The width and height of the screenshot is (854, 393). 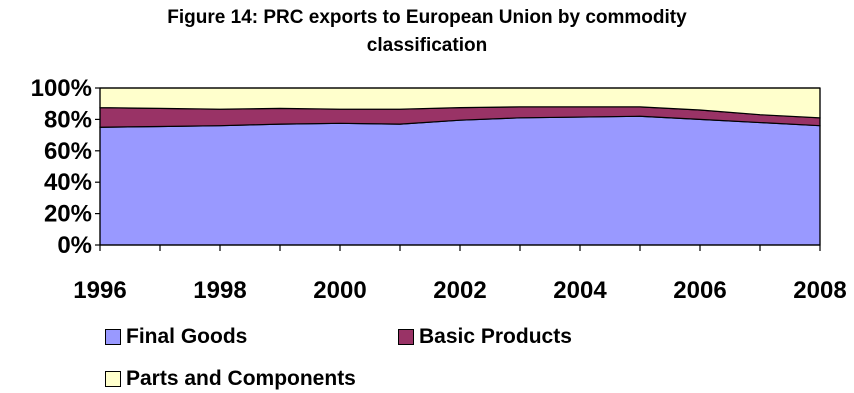 I want to click on legend-item-final-goods: Final Goods, so click(x=176, y=337).